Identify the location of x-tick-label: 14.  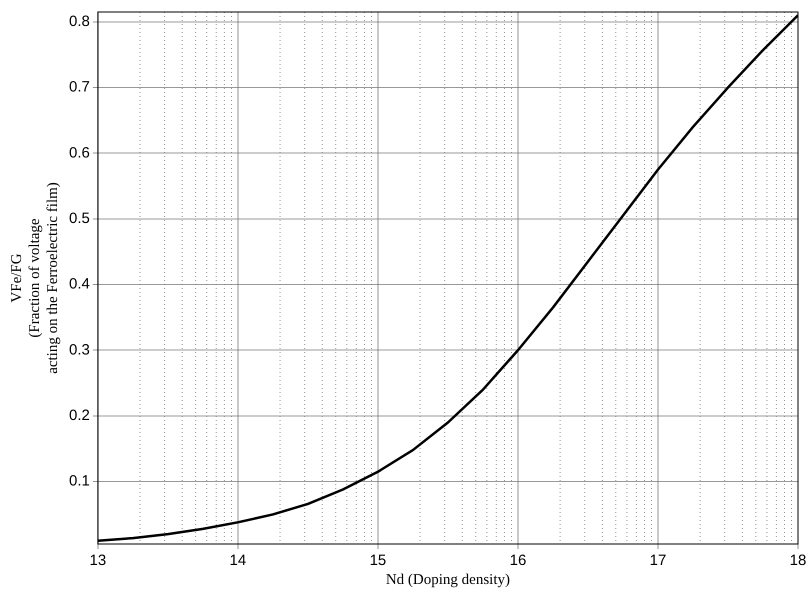
(238, 561).